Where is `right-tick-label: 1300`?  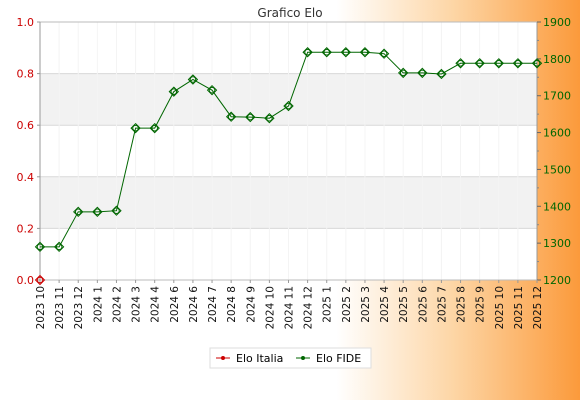
right-tick-label: 1300 is located at coordinates (557, 243).